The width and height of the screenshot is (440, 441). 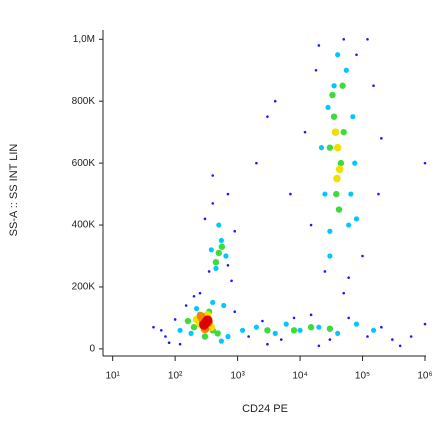 I want to click on y-tick-label: 600K, so click(x=84, y=163).